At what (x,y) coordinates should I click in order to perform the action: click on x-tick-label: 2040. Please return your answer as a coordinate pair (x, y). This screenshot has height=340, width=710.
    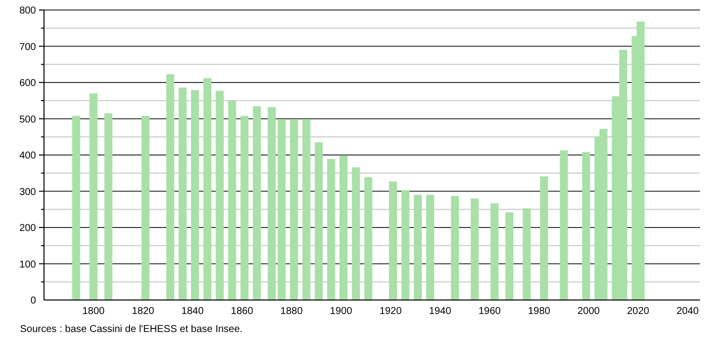
    Looking at the image, I should click on (688, 311).